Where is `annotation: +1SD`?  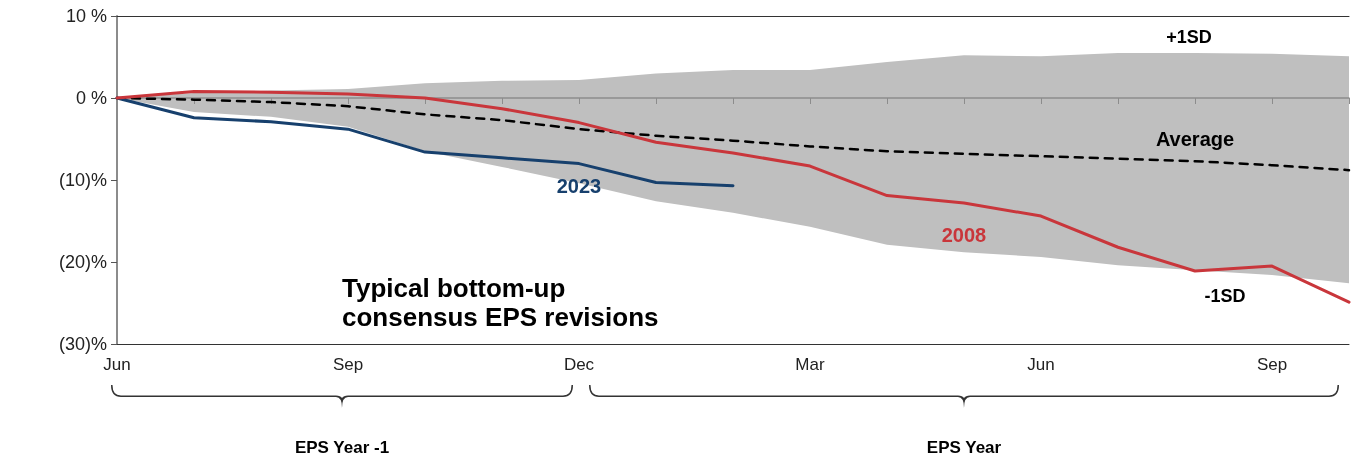 annotation: +1SD is located at coordinates (1189, 36).